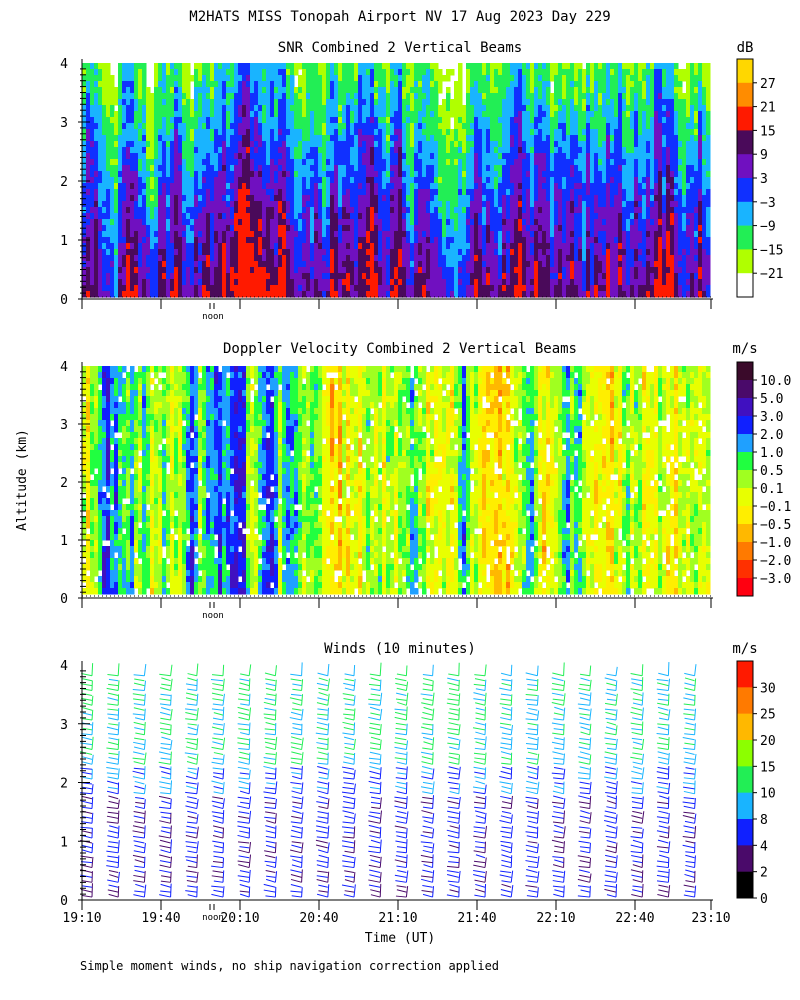  I want to click on doppler-colorbar-unit: m/s, so click(744, 349).